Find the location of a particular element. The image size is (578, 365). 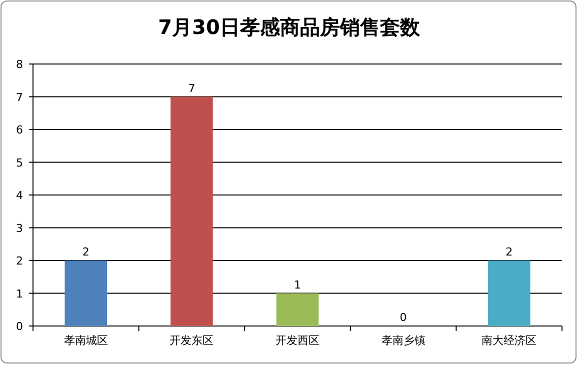

y-tick-label: 0 is located at coordinates (19, 326).